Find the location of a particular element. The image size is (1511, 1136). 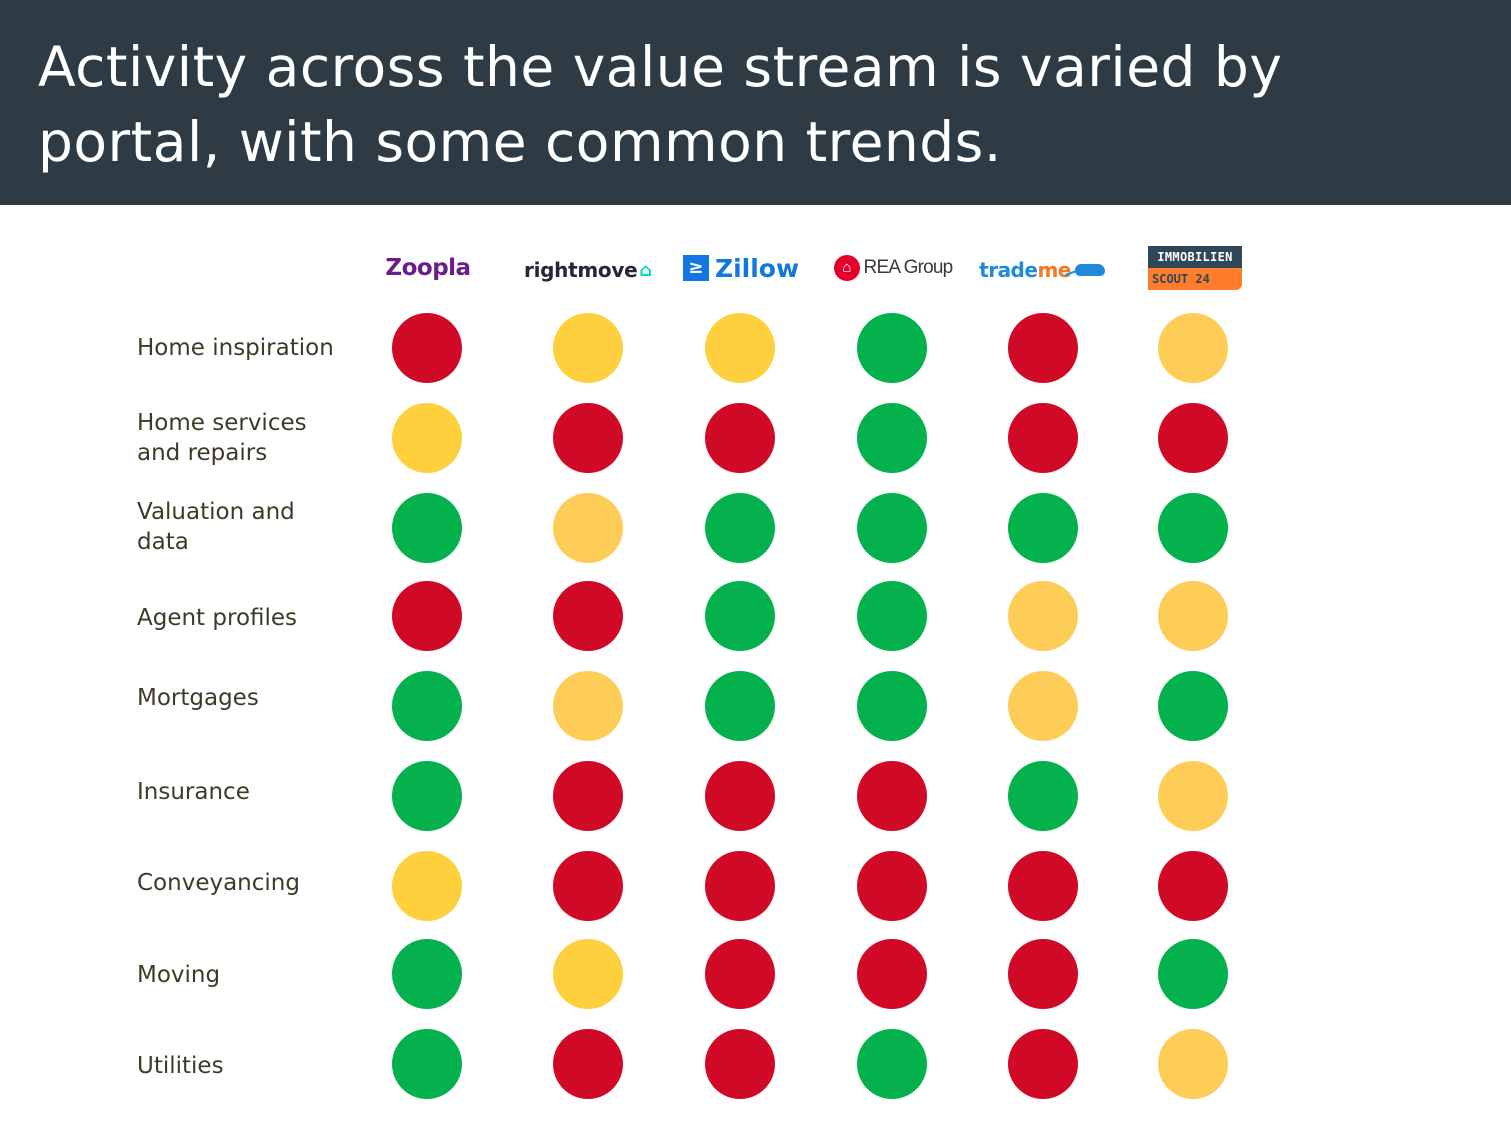

logo-rea-text: REA Group is located at coordinates (908, 267).